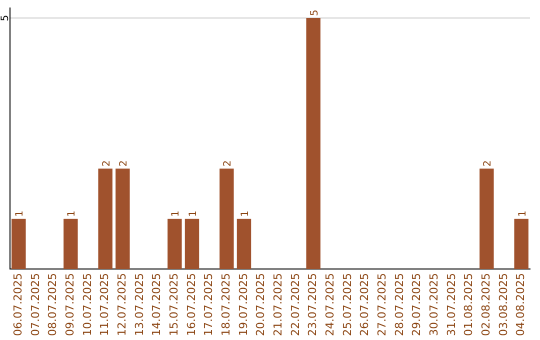 Image resolution: width=540 pixels, height=340 pixels. I want to click on x-tick-label: 11.07.2025, so click(105, 304).